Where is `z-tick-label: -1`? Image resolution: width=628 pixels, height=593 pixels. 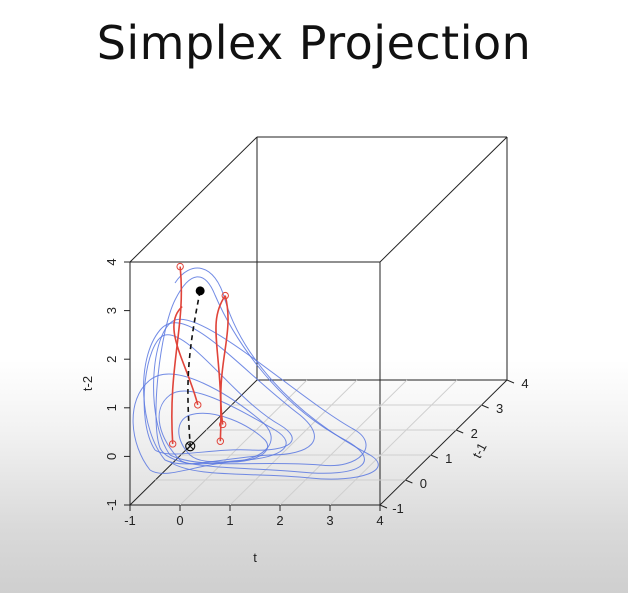 z-tick-label: -1 is located at coordinates (111, 505).